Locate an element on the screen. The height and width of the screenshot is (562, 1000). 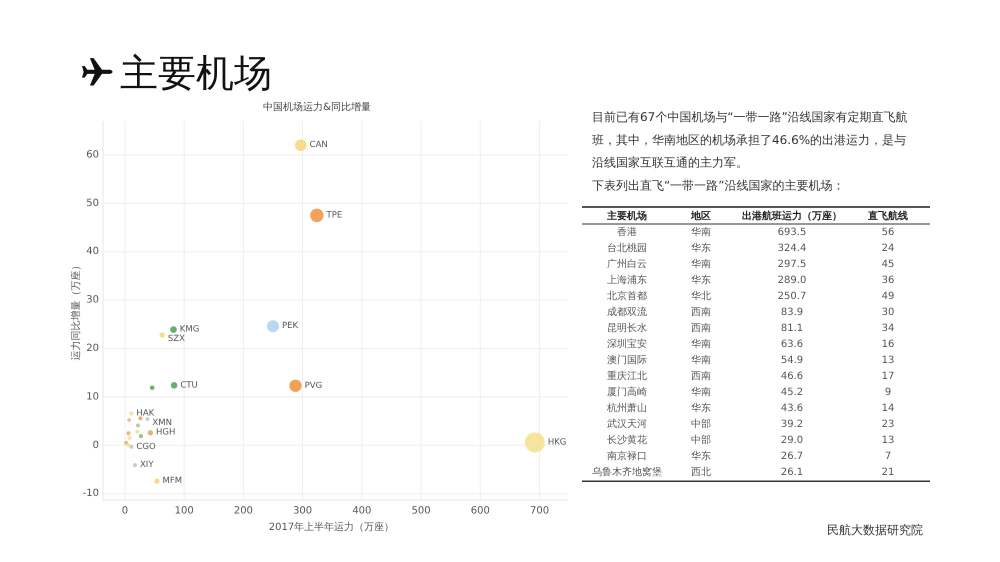
category-label: 香港 is located at coordinates (627, 232).